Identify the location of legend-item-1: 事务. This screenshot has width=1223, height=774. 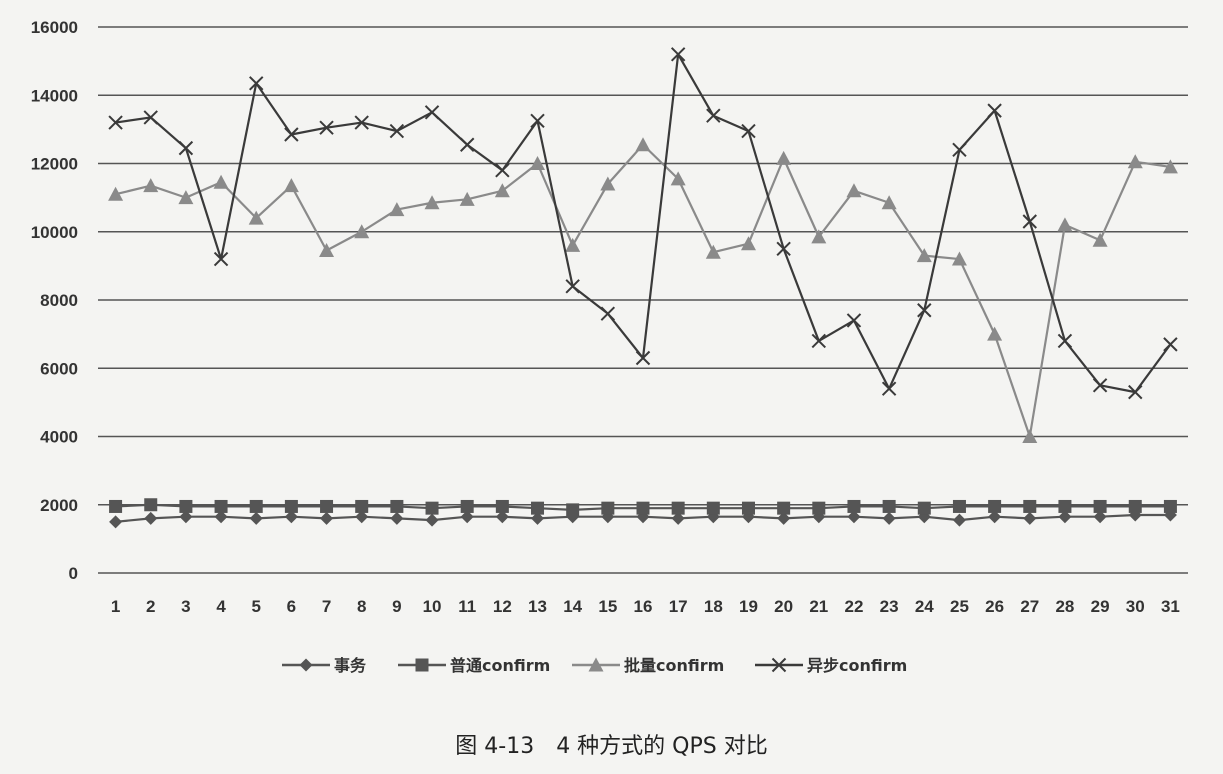
(324, 665).